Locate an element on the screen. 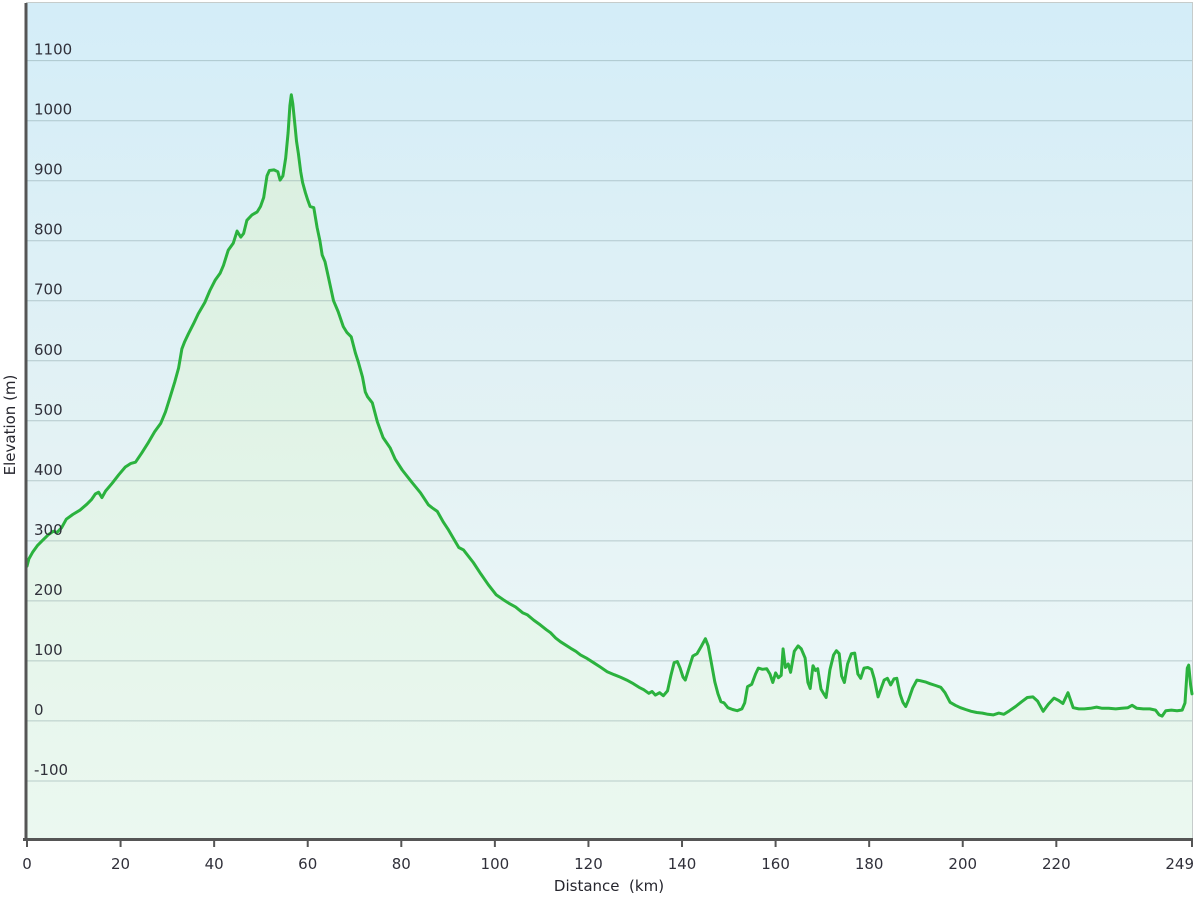  y-tick-label: 700 is located at coordinates (48, 290).